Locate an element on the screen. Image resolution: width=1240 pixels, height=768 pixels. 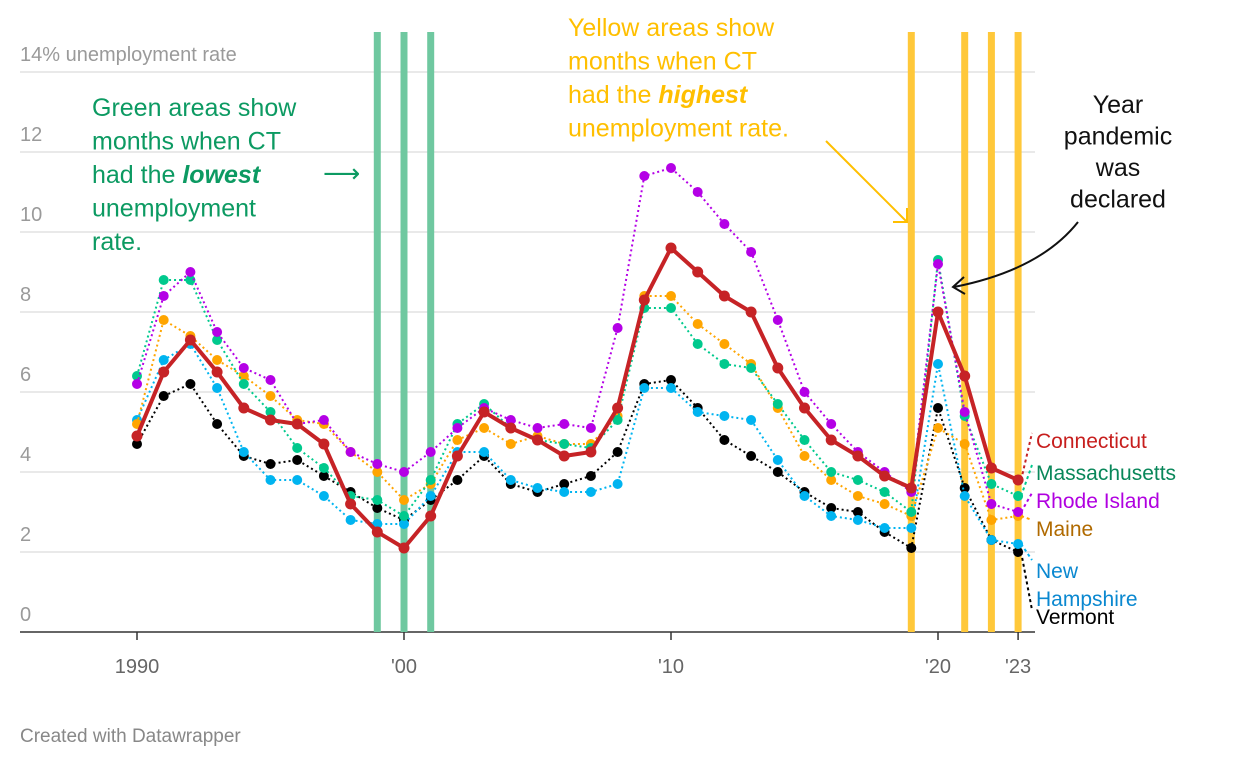
series-label: New Hampshire is located at coordinates (1087, 585).